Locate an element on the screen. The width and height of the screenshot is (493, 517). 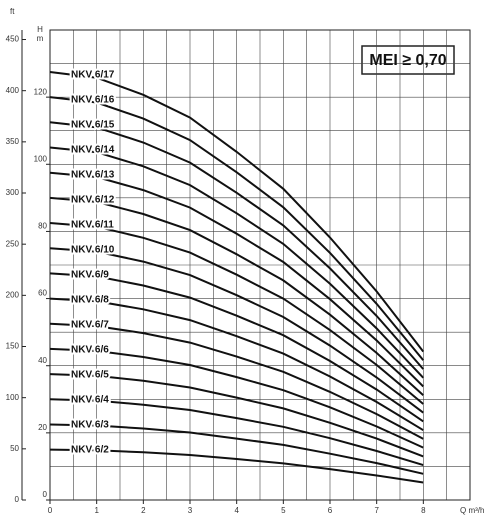
series-label: NKV 6/4 is located at coordinates (90, 400).